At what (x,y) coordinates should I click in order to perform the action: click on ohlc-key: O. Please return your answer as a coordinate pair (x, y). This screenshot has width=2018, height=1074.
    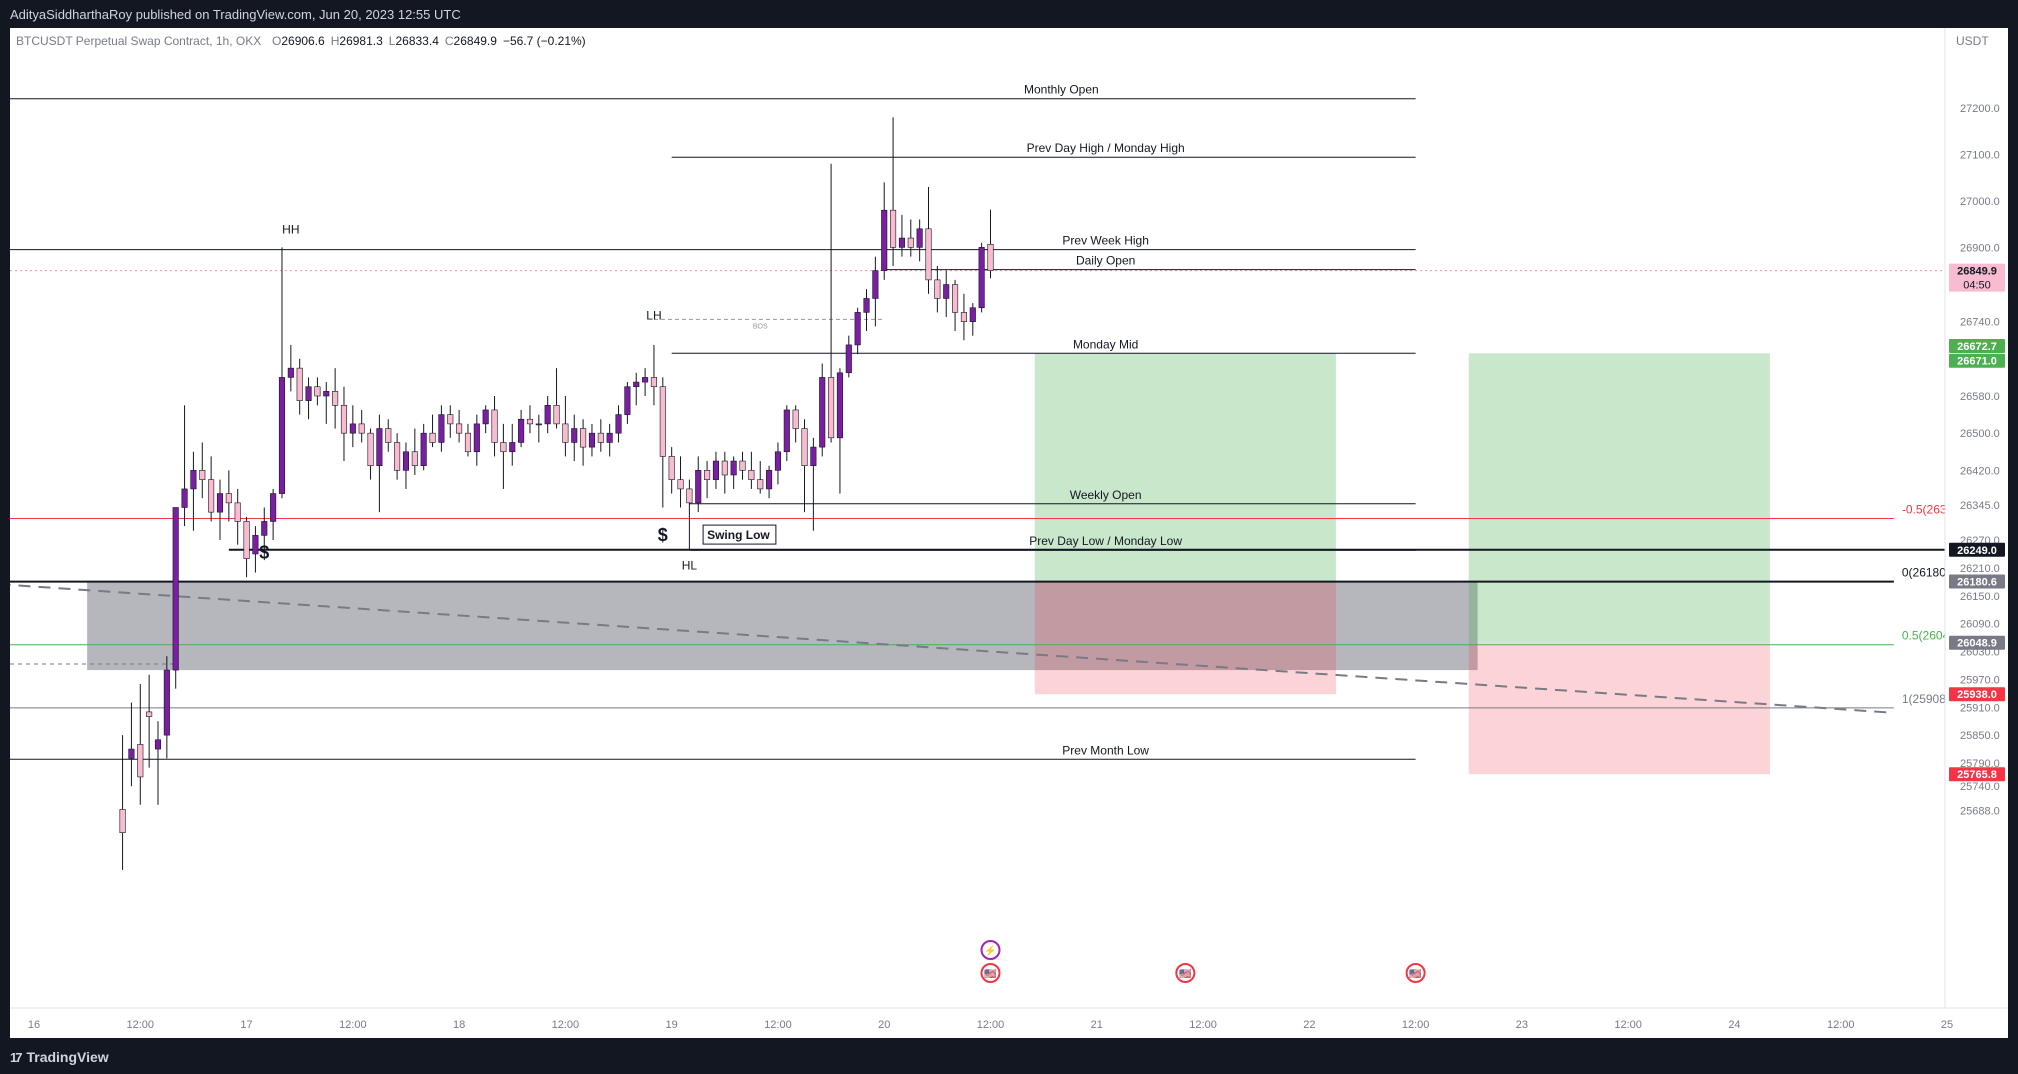
    Looking at the image, I should click on (276, 41).